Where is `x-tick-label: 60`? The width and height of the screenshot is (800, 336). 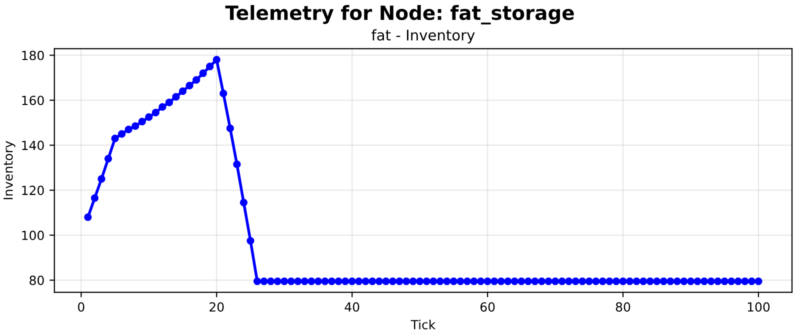 x-tick-label: 60 is located at coordinates (487, 307).